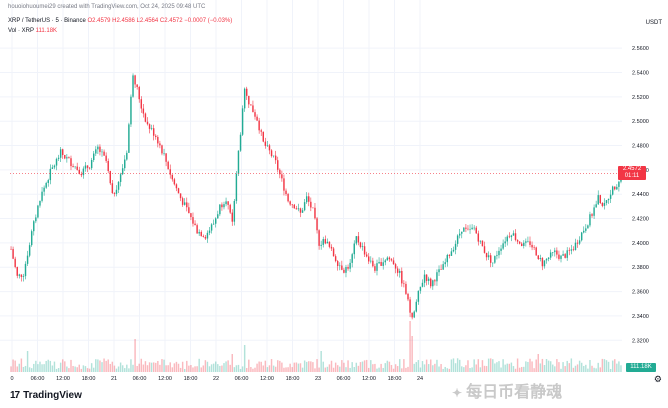 Image resolution: width=668 pixels, height=408 pixels. Describe the element at coordinates (514, 392) in the screenshot. I see `watermark-text: 每日币看静魂` at that location.